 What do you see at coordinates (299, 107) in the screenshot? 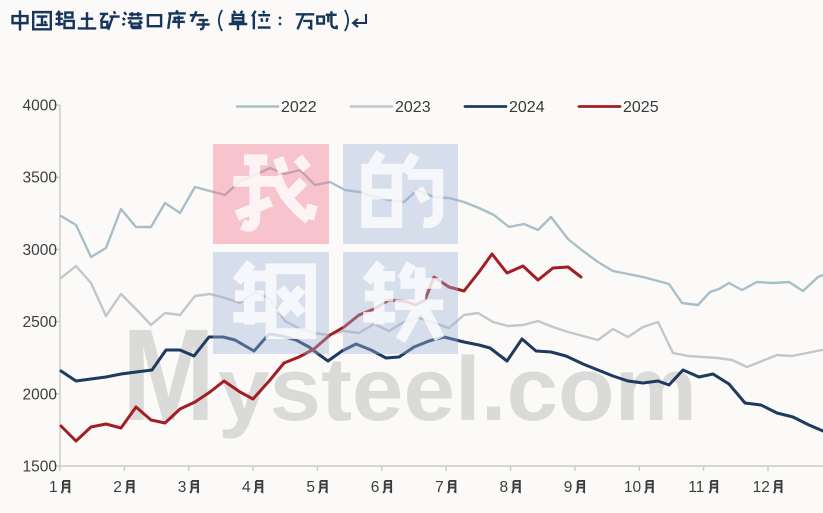
I see `svg-text: 2022` at bounding box center [299, 107].